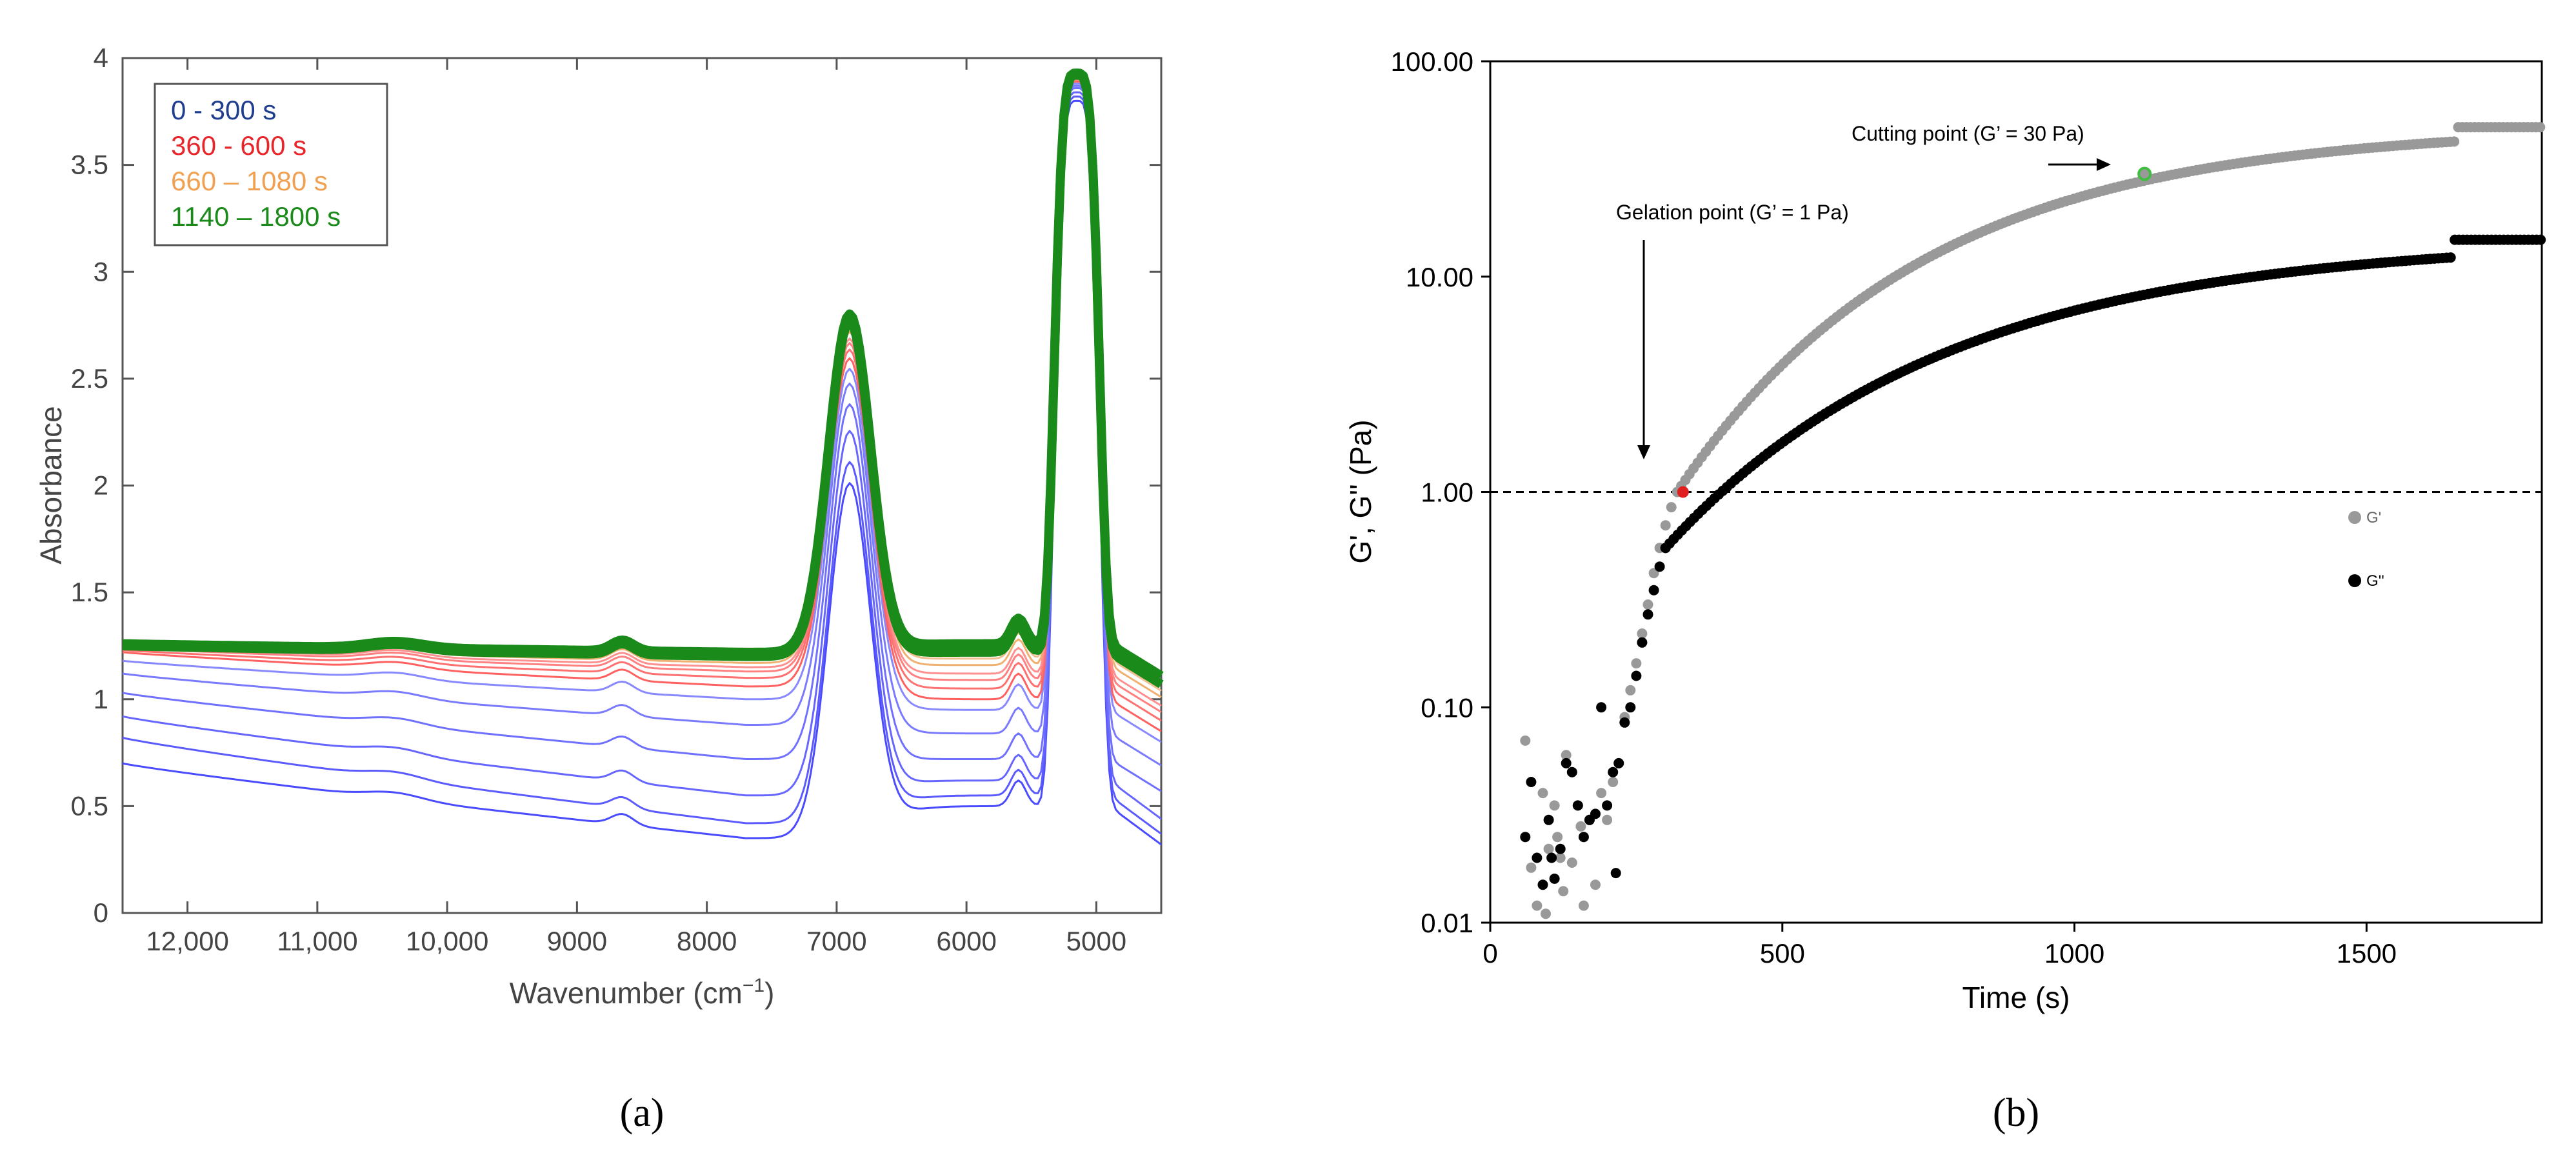  I want to click on panel-a-x-axis-label-superscript: −1, so click(753, 985).